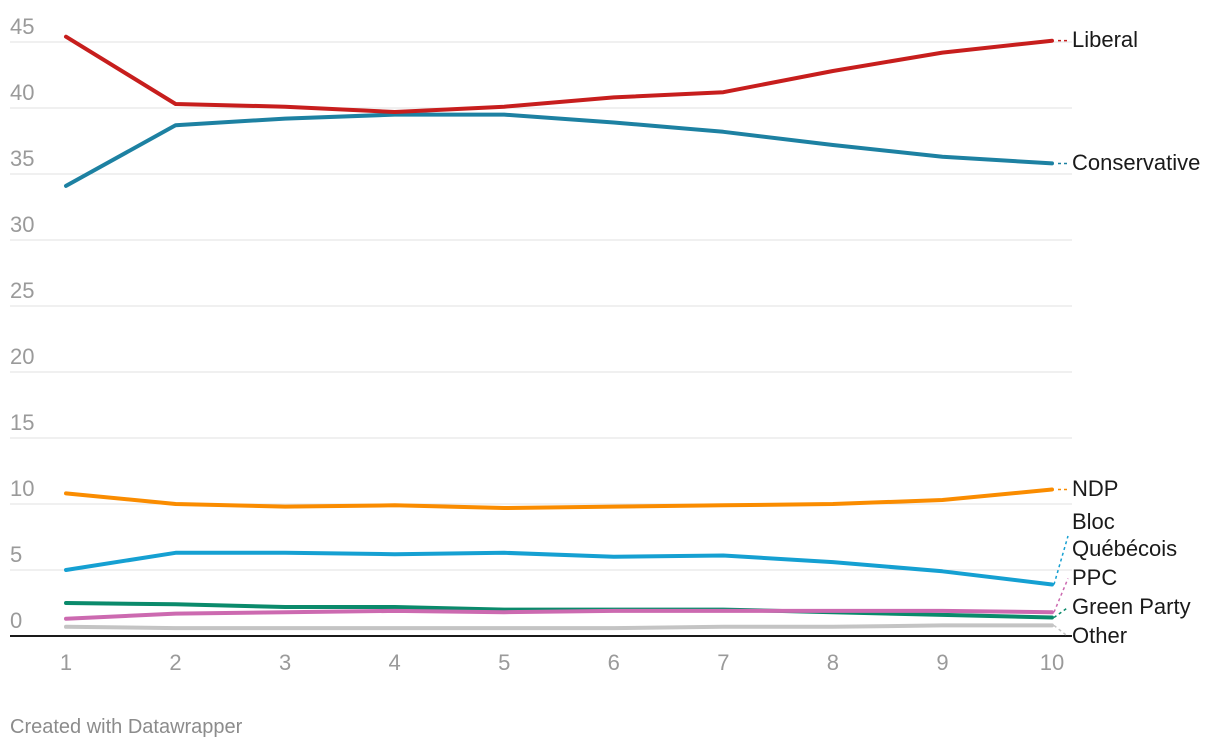 This screenshot has height=754, width=1220. I want to click on series-label-ndp: NDP, so click(1088, 488).